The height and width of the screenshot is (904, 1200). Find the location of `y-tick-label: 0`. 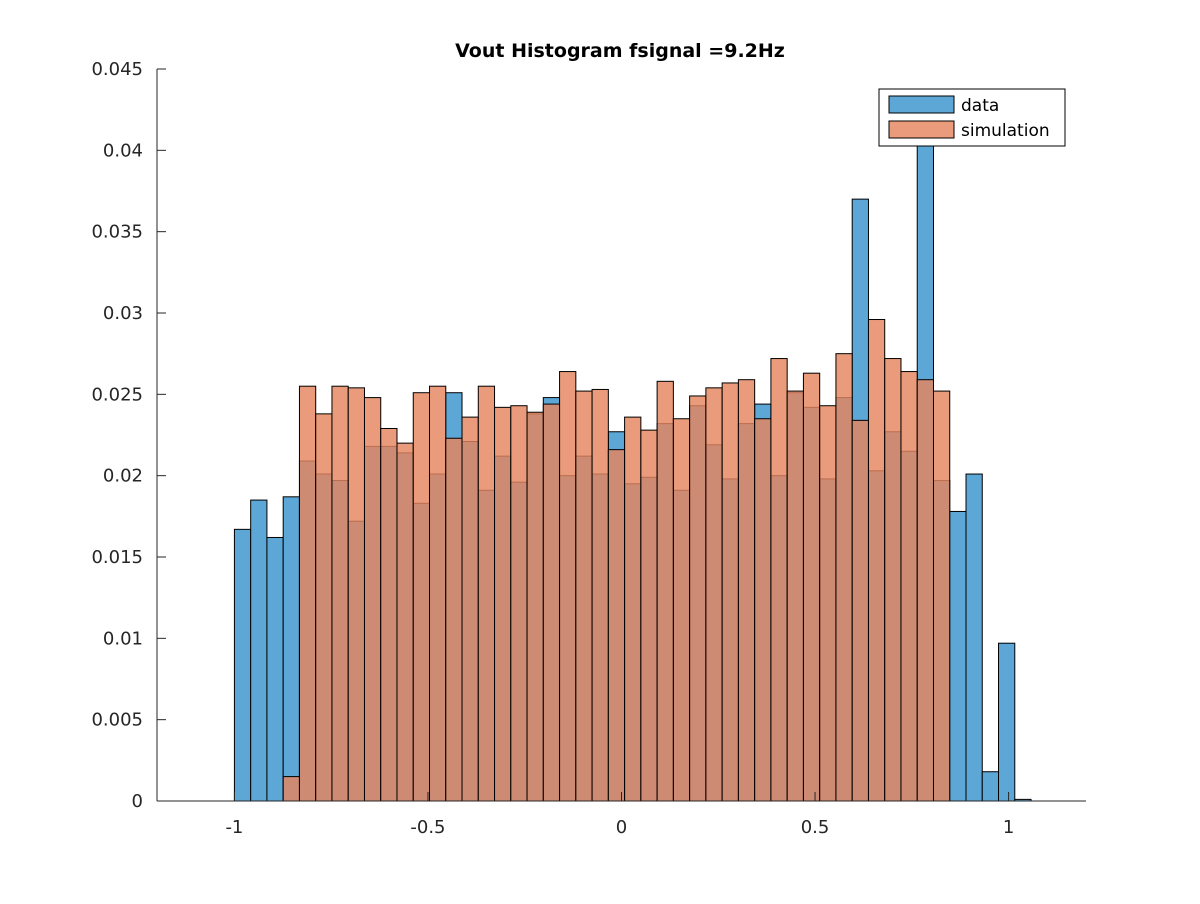

y-tick-label: 0 is located at coordinates (137, 801).